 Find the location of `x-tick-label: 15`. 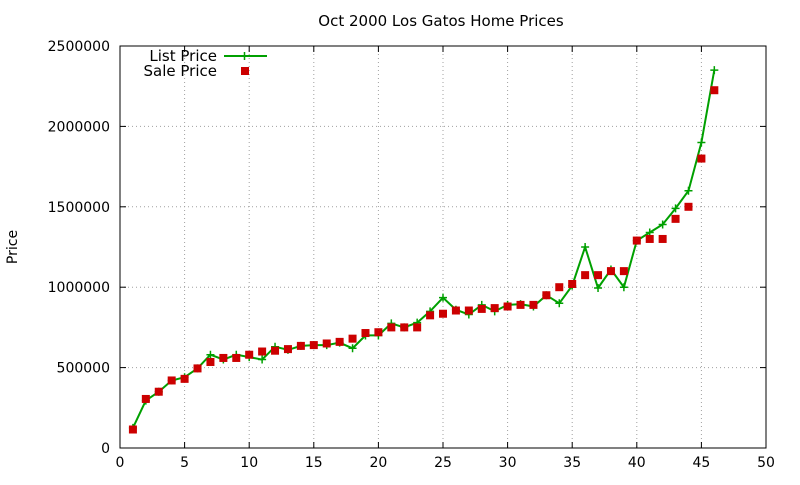

x-tick-label: 15 is located at coordinates (314, 463).